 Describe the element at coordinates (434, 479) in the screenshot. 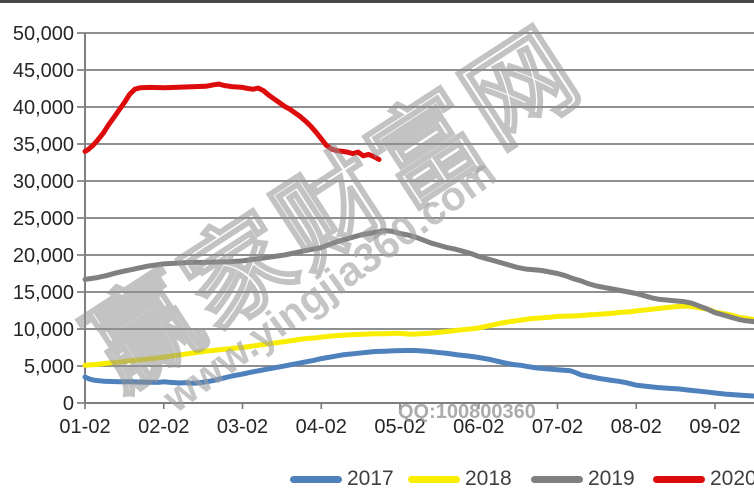

I see `legend-marker-2018` at that location.